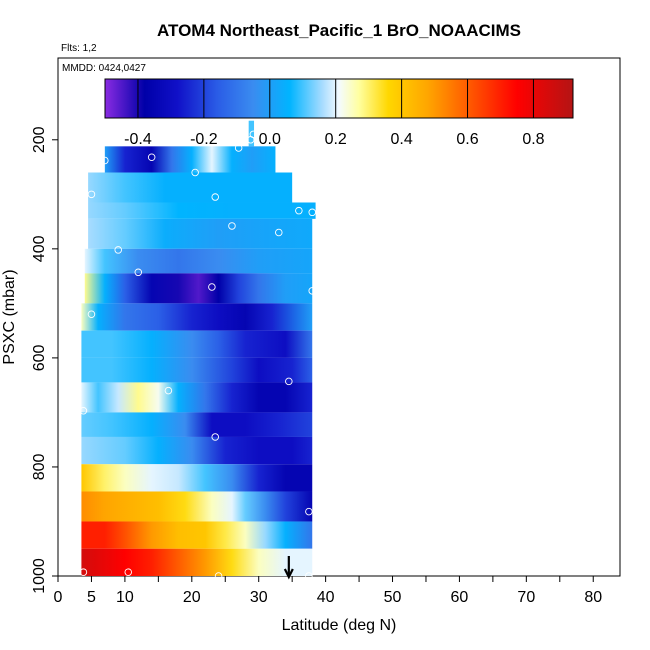 The height and width of the screenshot is (650, 650). I want to click on colorbar-bar, so click(339, 98).